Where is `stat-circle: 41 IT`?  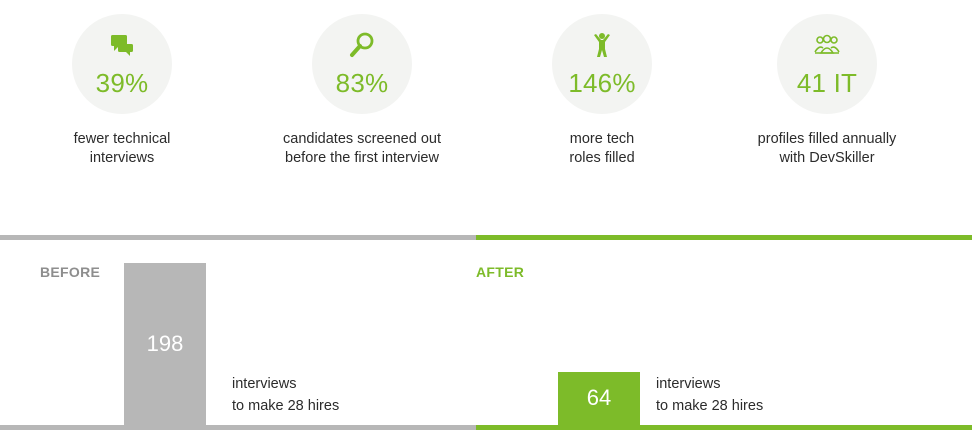 stat-circle: 41 IT is located at coordinates (827, 64).